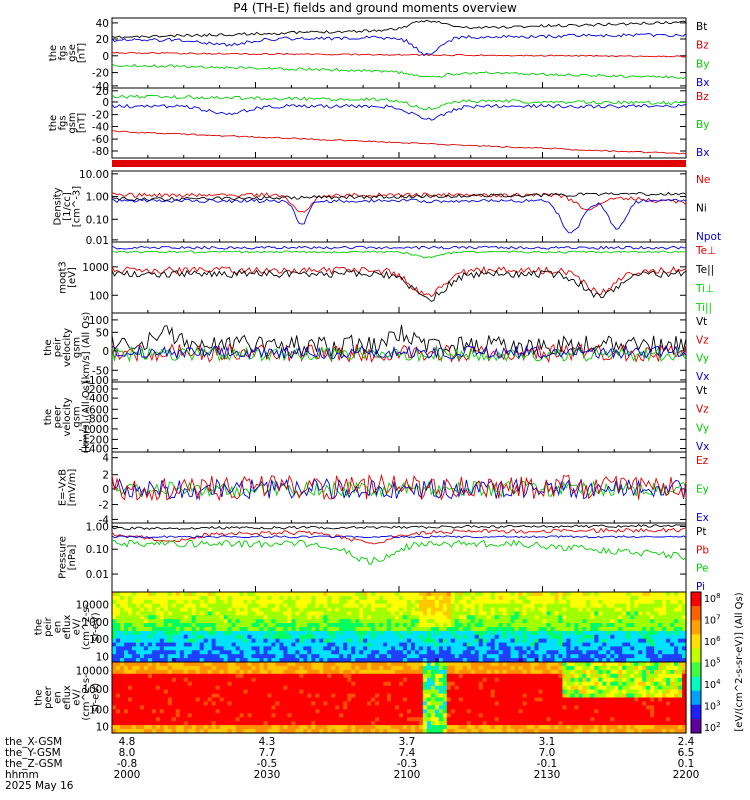 The width and height of the screenshot is (750, 800). I want to click on series-By, so click(399, 102).